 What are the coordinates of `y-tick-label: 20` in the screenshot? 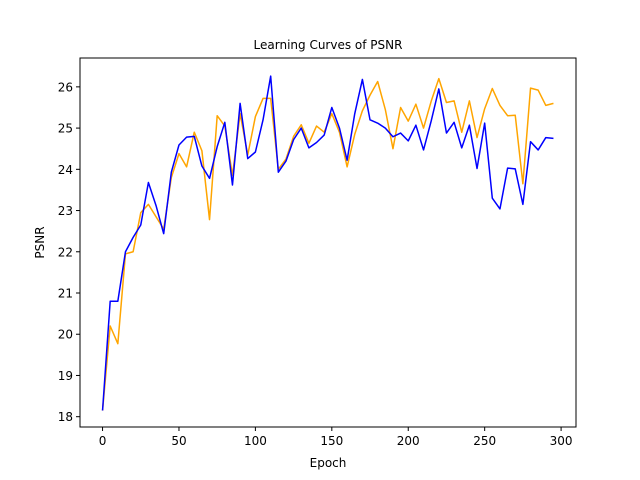 It's located at (65, 335).